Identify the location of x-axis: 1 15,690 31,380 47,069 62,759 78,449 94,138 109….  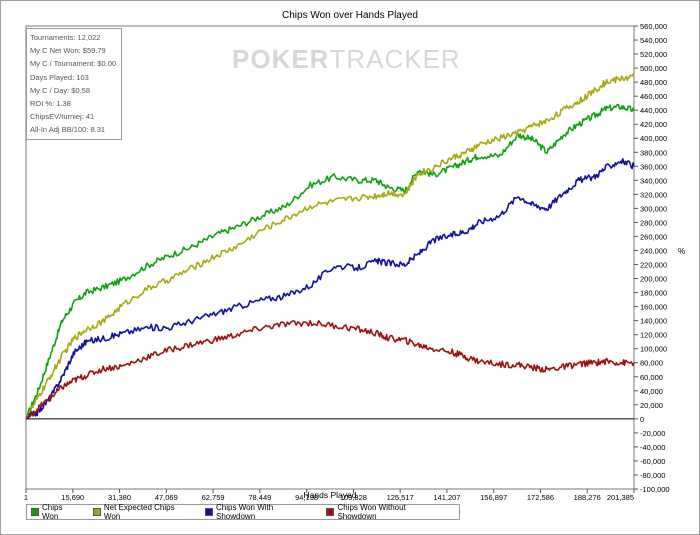
(329, 495).